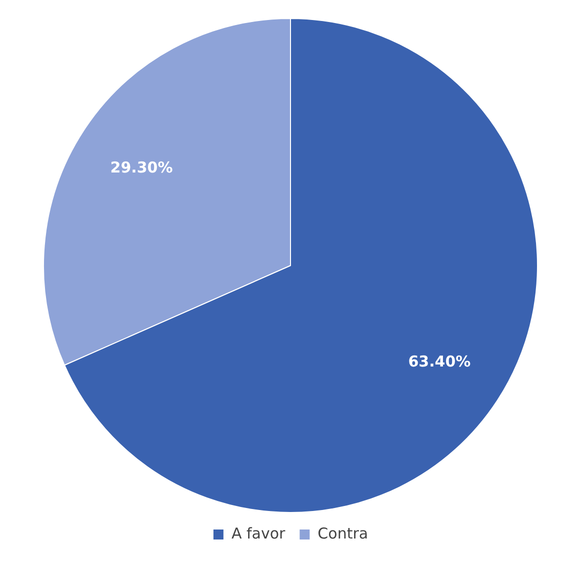 The image size is (581, 570). What do you see at coordinates (258, 533) in the screenshot?
I see `legend-label: A favor` at bounding box center [258, 533].